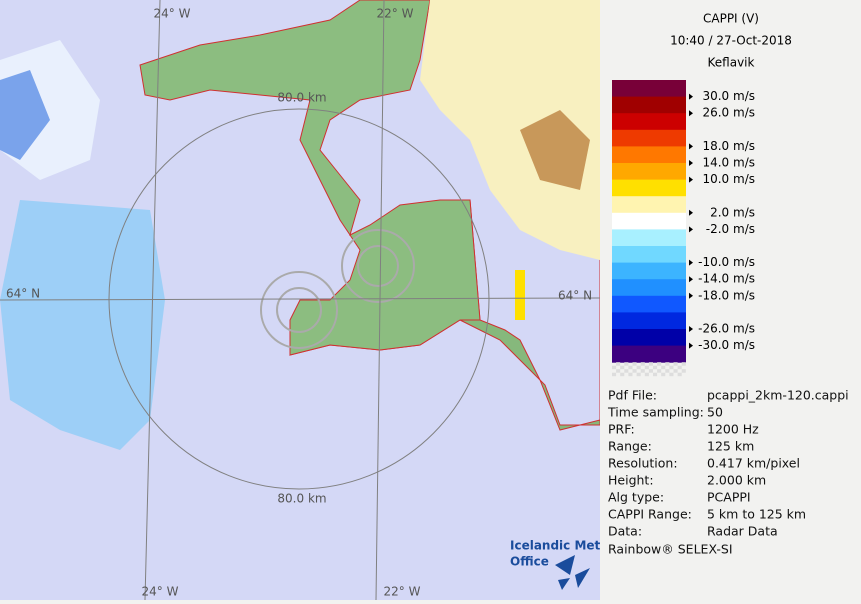 This screenshot has width=861, height=604. Describe the element at coordinates (729, 497) in the screenshot. I see `info-value: PCAPPI` at that location.